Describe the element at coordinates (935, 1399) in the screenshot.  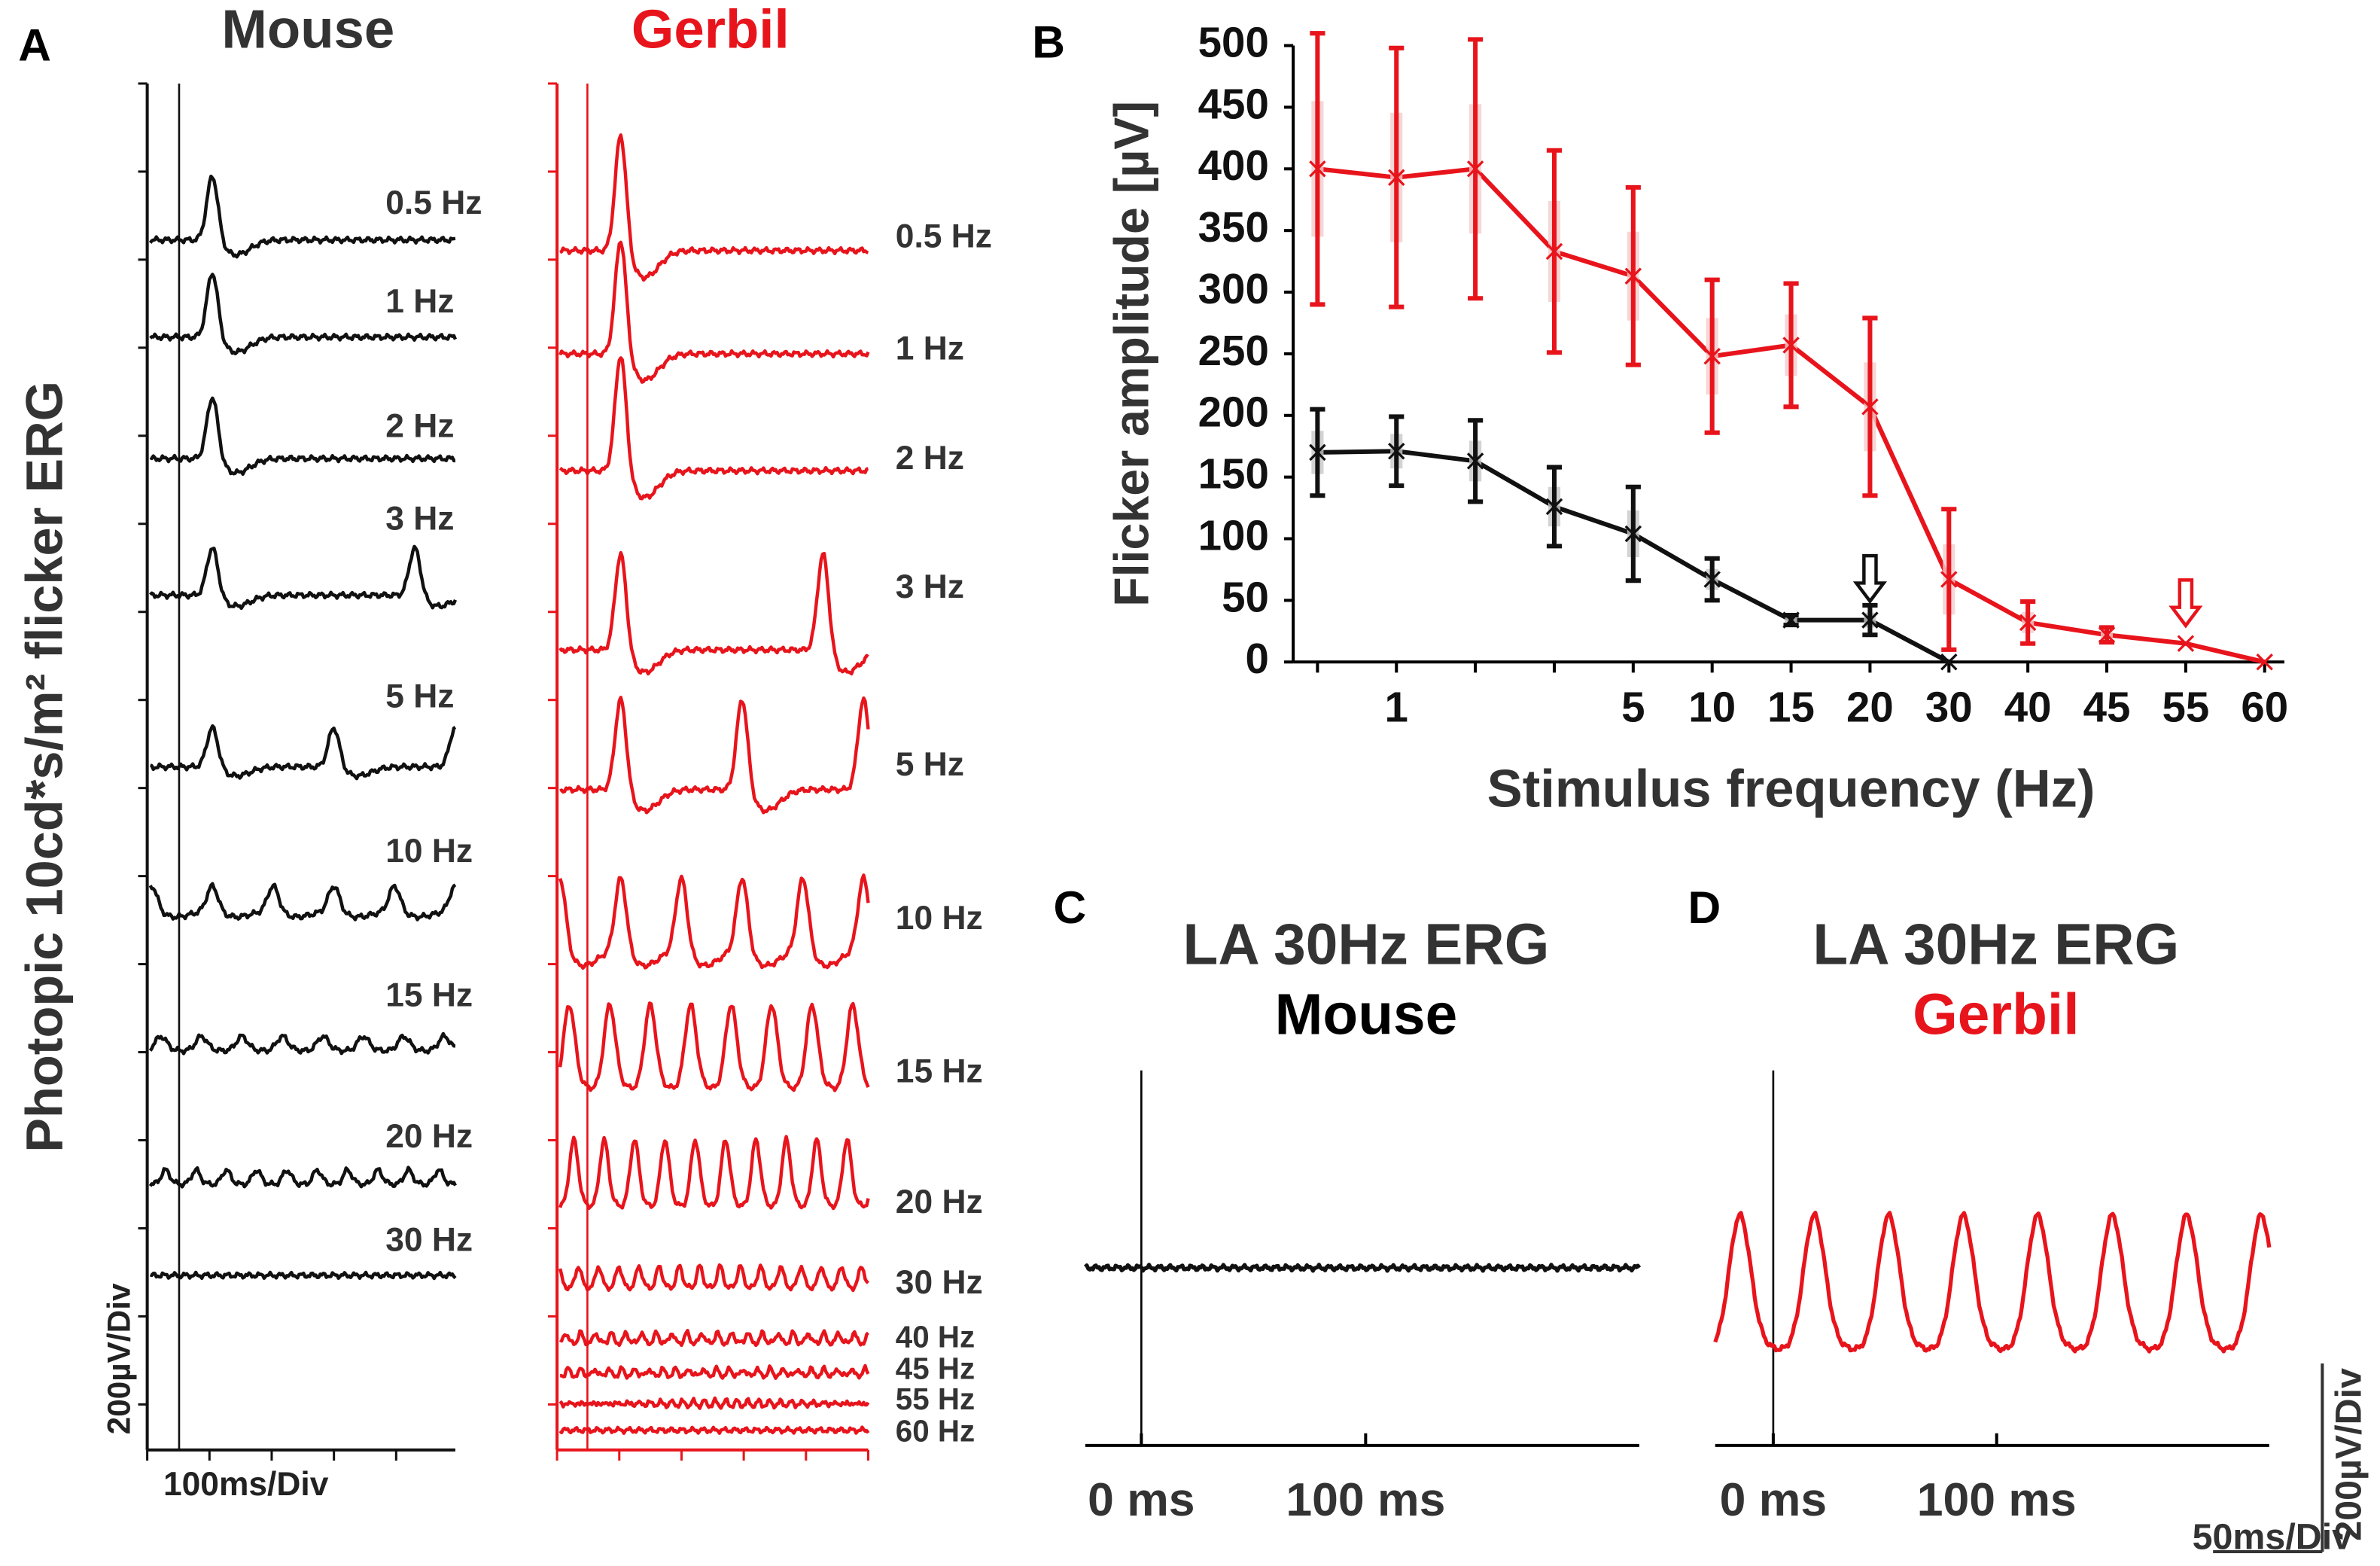
I see `trace-label: 55 Hz` at that location.